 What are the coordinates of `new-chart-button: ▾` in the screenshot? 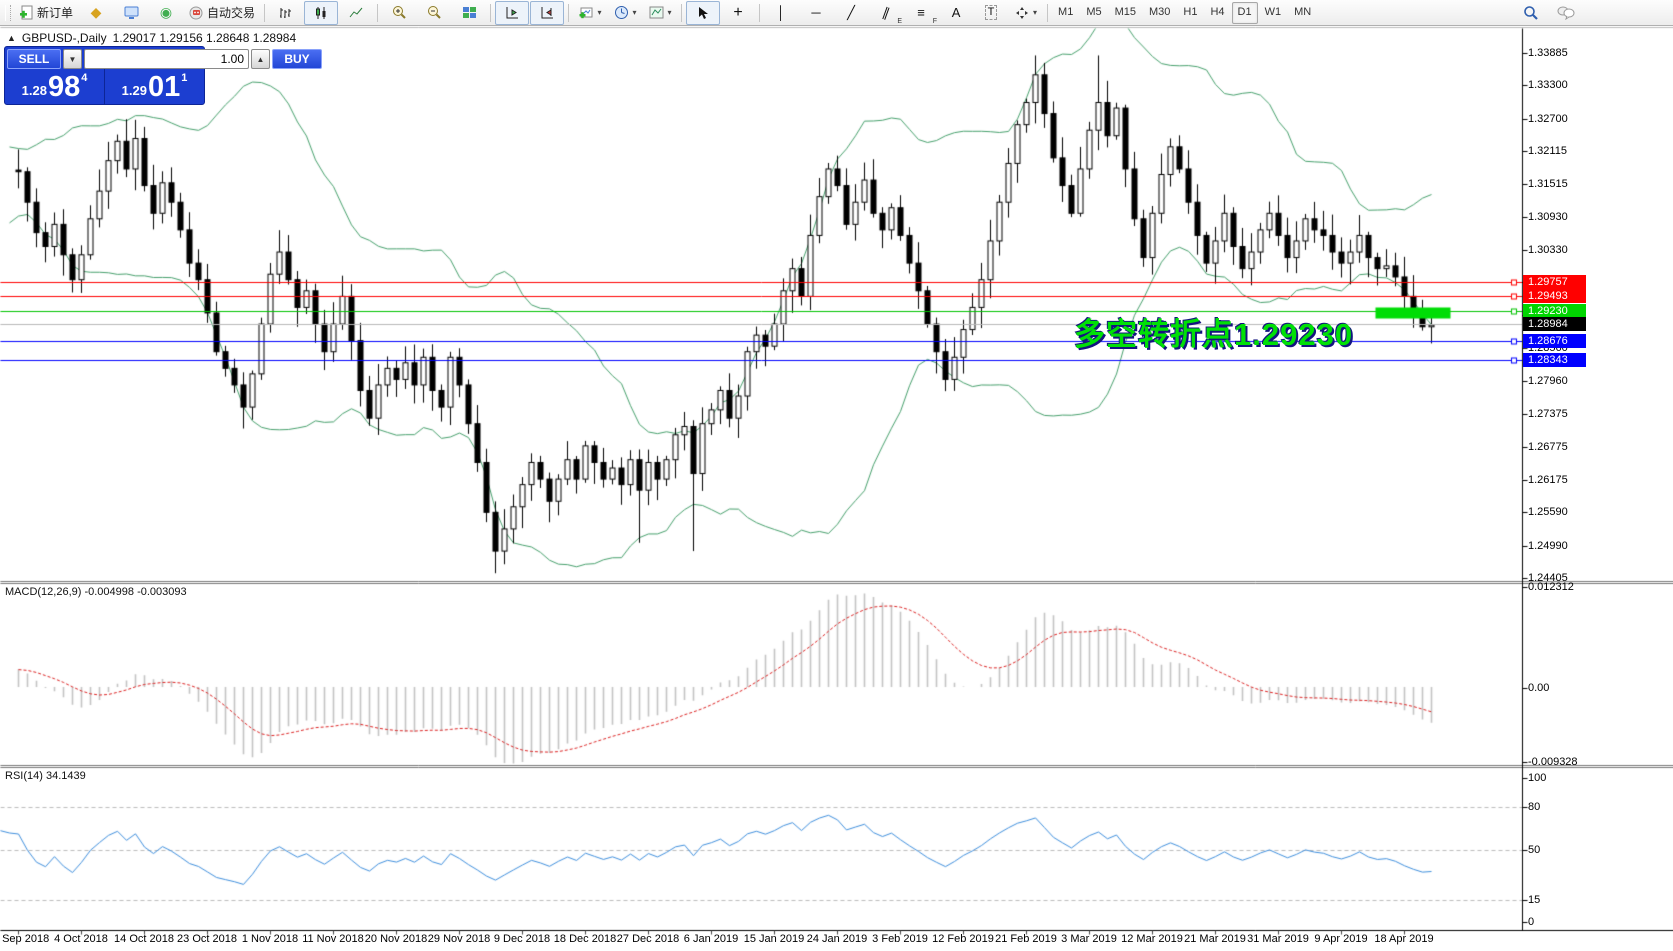 It's located at (590, 13).